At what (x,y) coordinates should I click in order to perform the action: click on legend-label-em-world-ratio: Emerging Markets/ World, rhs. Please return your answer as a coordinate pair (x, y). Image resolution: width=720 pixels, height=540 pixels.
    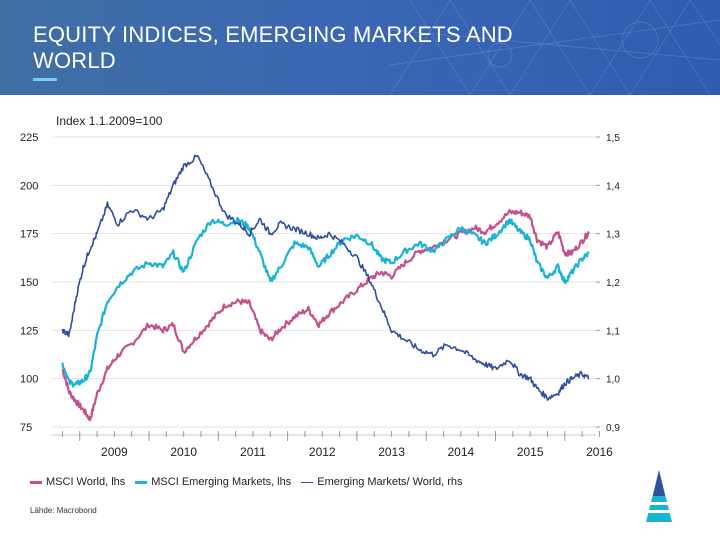
    Looking at the image, I should click on (390, 482).